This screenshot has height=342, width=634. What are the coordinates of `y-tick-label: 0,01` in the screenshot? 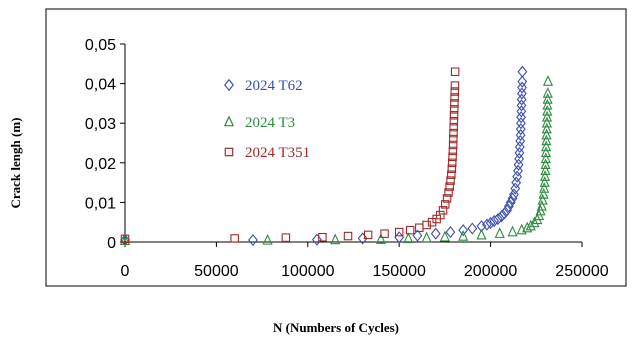 It's located at (100, 203).